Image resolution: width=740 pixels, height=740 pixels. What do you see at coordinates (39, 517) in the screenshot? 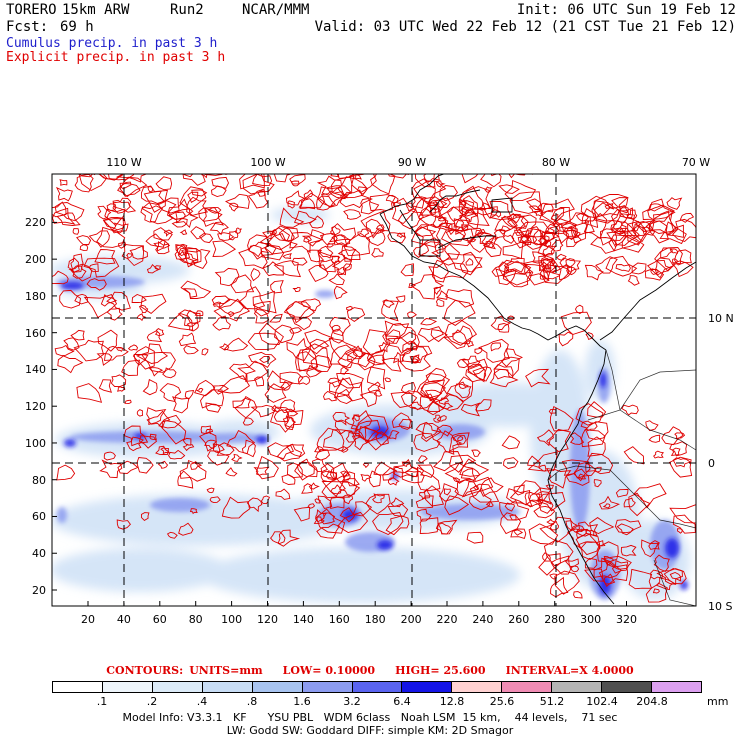
I see `y-tick-label: 60` at bounding box center [39, 517].